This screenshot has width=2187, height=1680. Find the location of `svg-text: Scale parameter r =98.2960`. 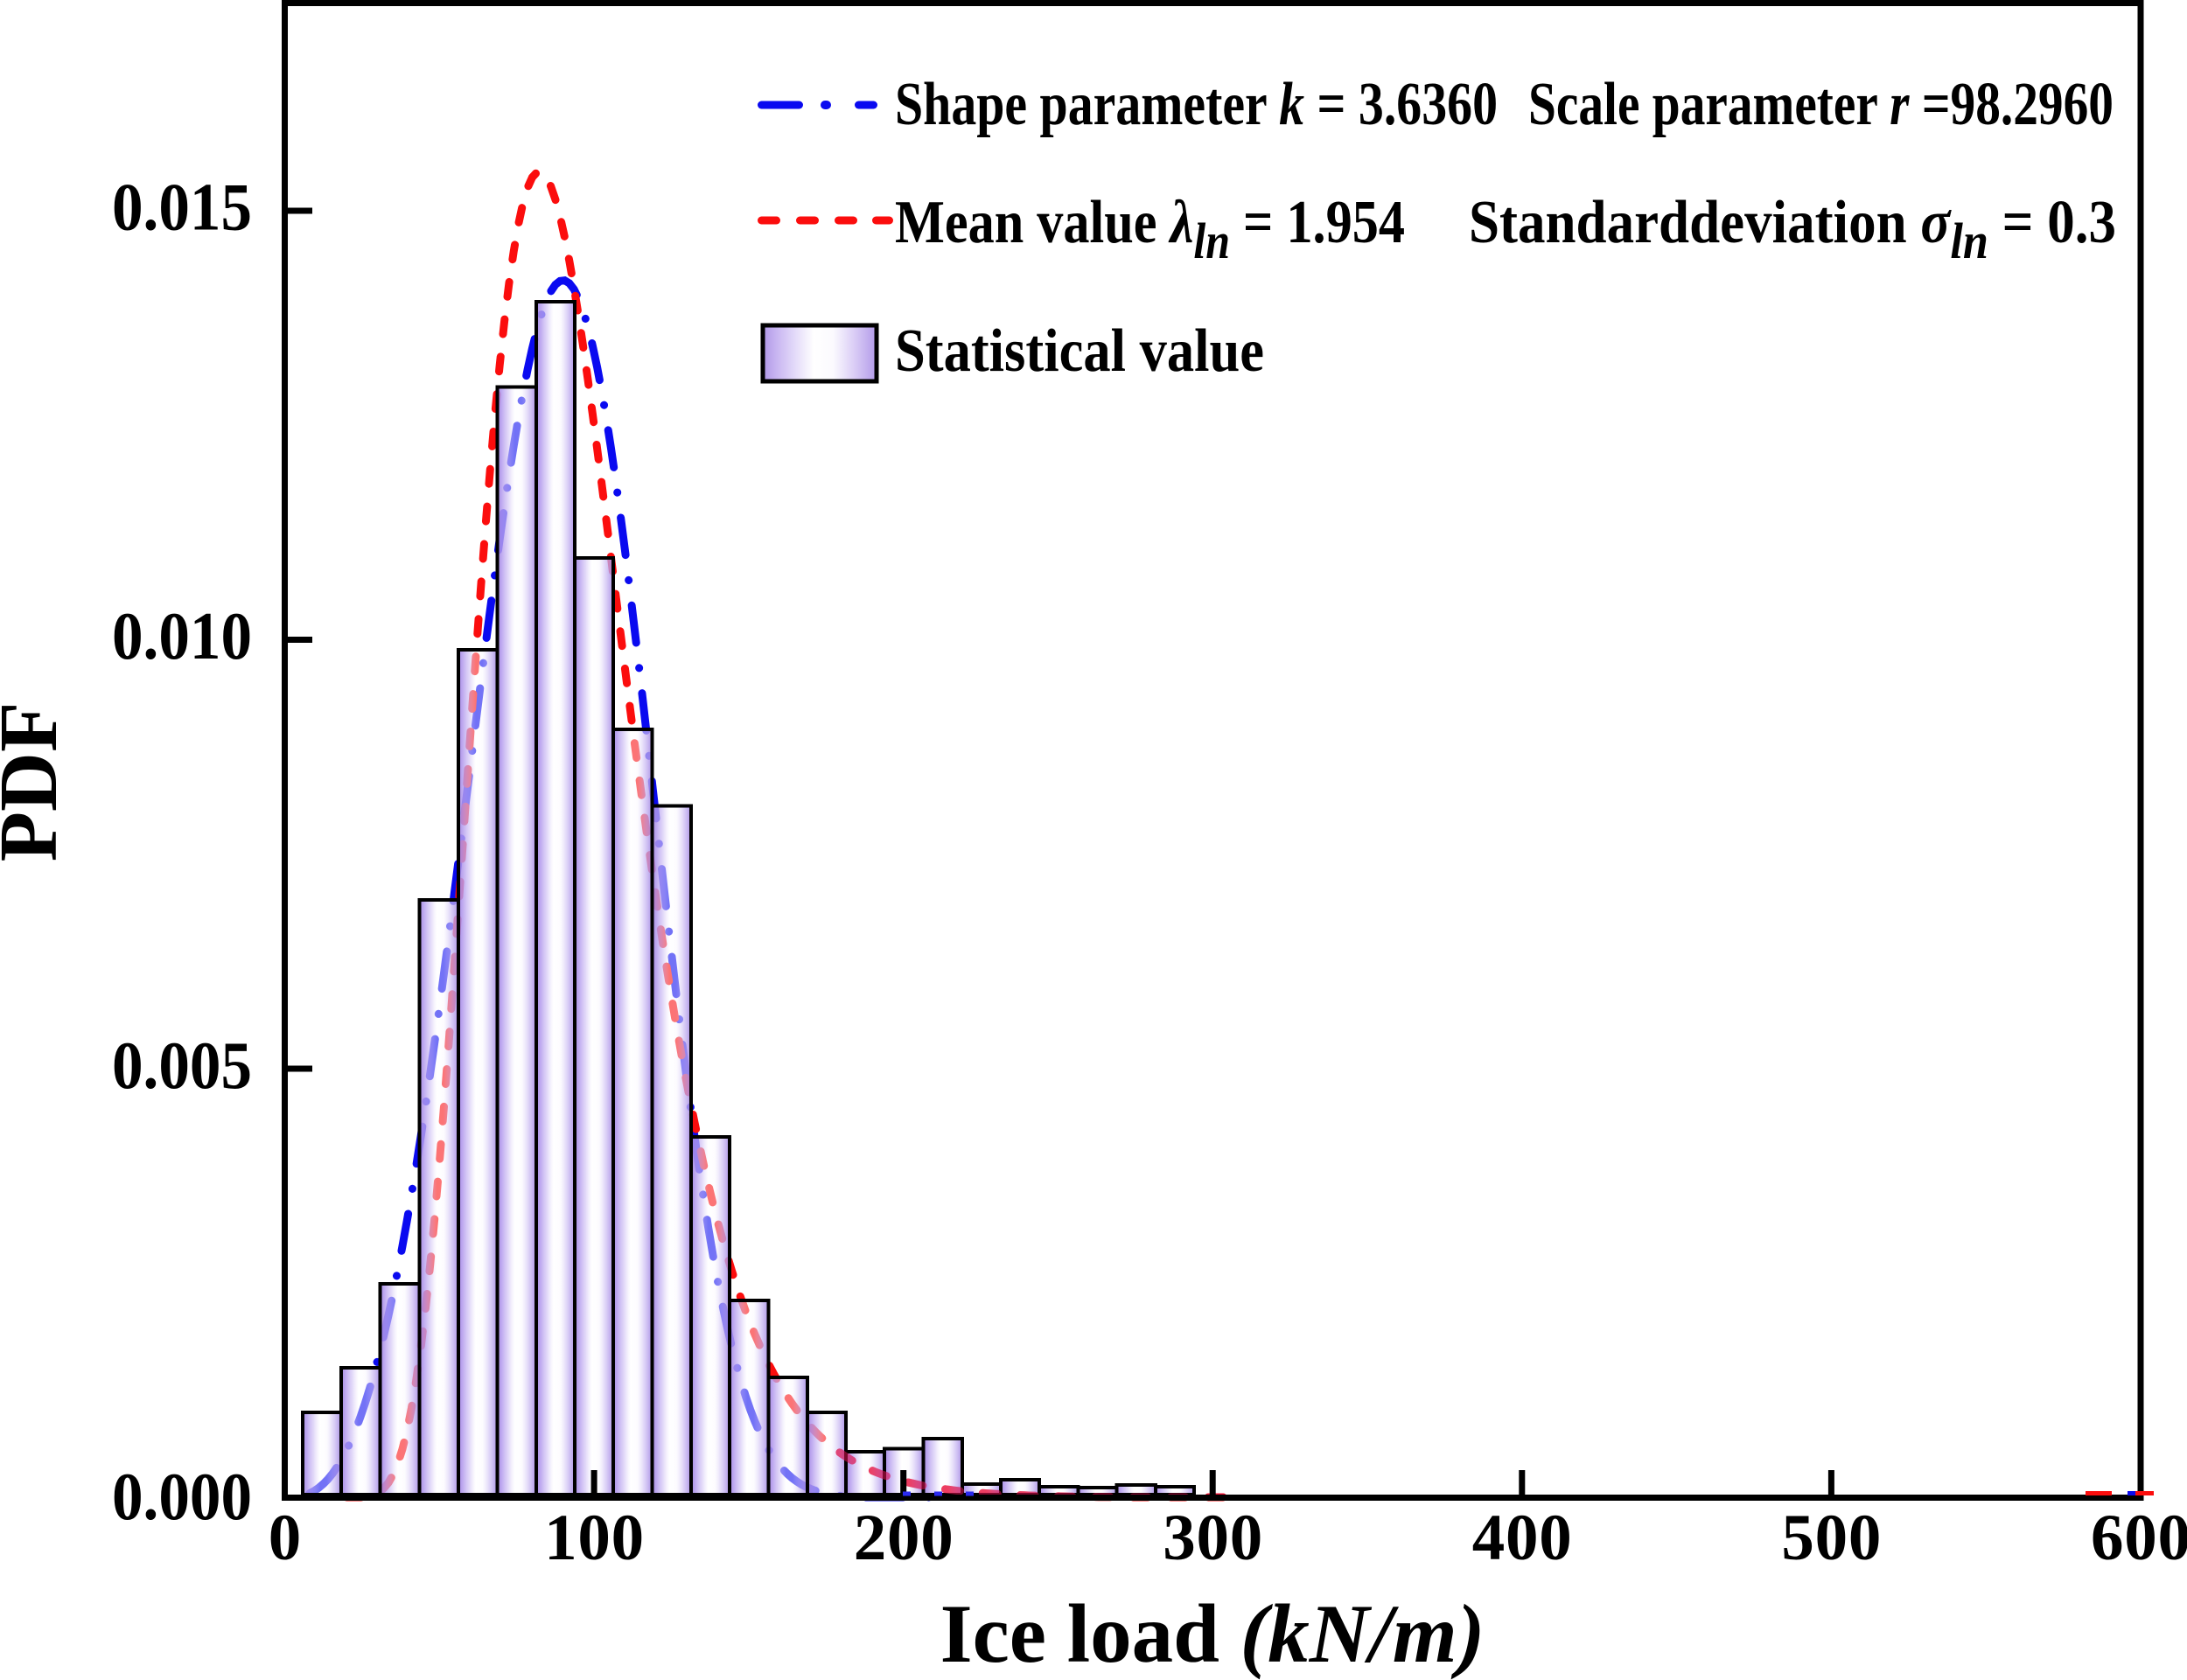

svg-text: Scale parameter r =98.2960 is located at coordinates (1821, 104).